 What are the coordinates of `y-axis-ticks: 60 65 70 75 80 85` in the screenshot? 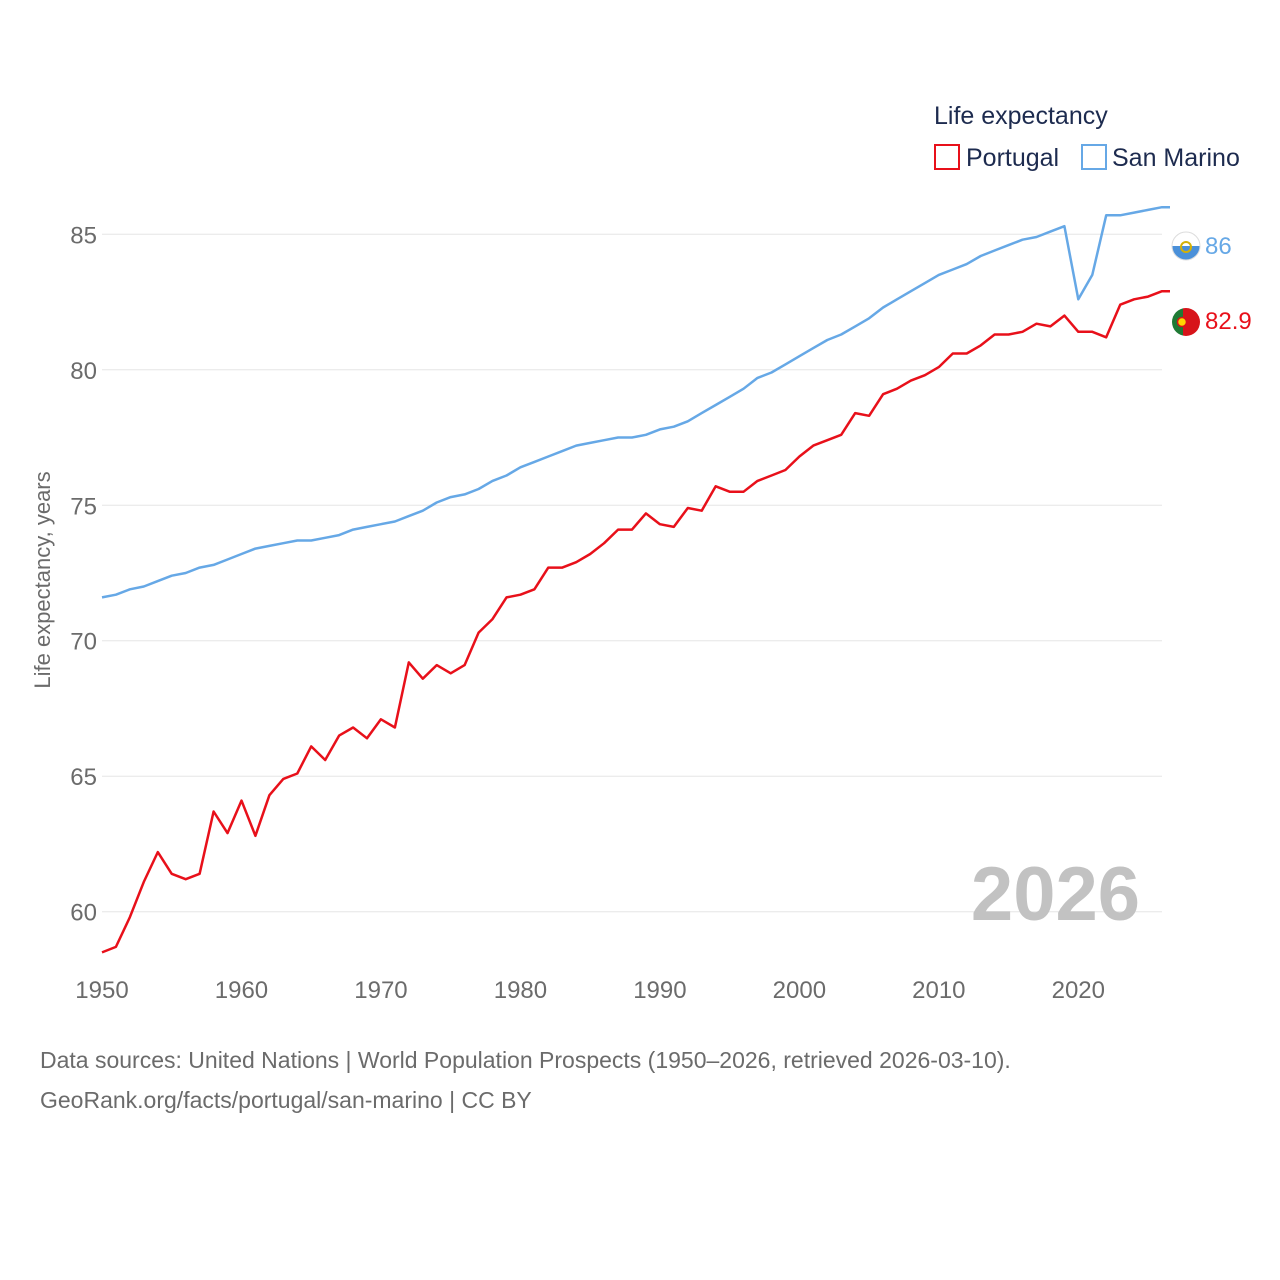 It's located at (83, 574).